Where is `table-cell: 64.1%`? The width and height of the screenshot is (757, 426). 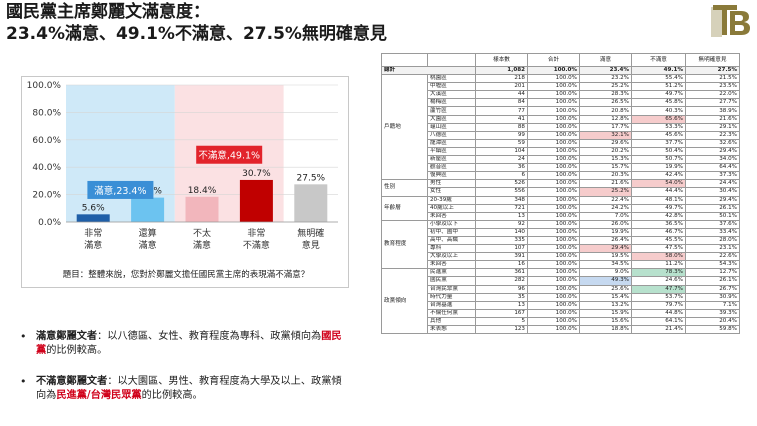
table-cell: 64.1% is located at coordinates (658, 321).